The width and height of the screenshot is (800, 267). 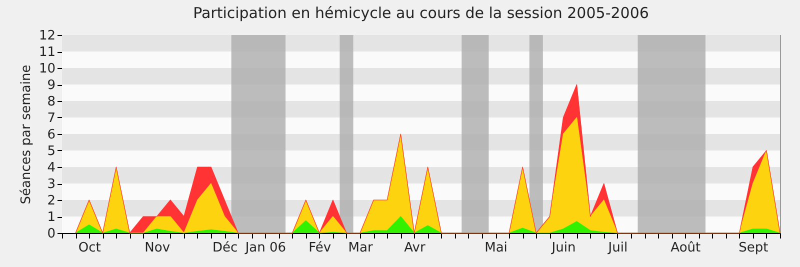 What do you see at coordinates (47, 52) in the screenshot?
I see `y-tick-label: 11` at bounding box center [47, 52].